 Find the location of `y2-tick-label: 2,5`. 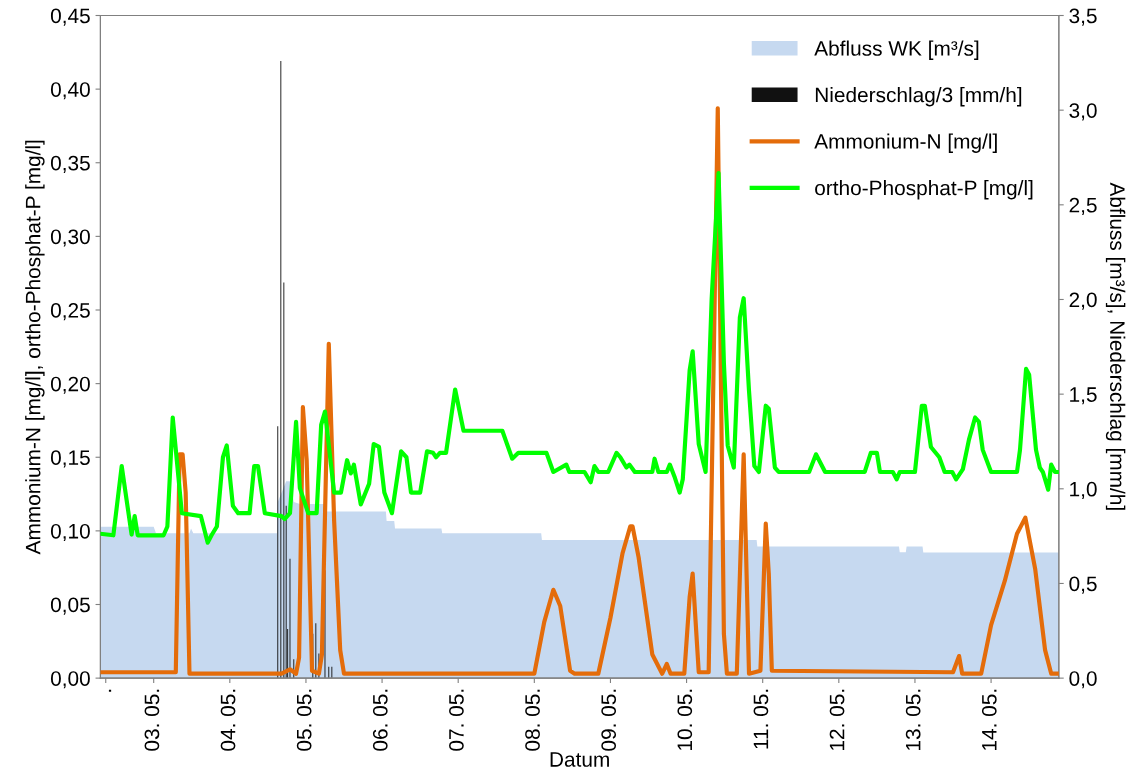

y2-tick-label: 2,5 is located at coordinates (1083, 206).